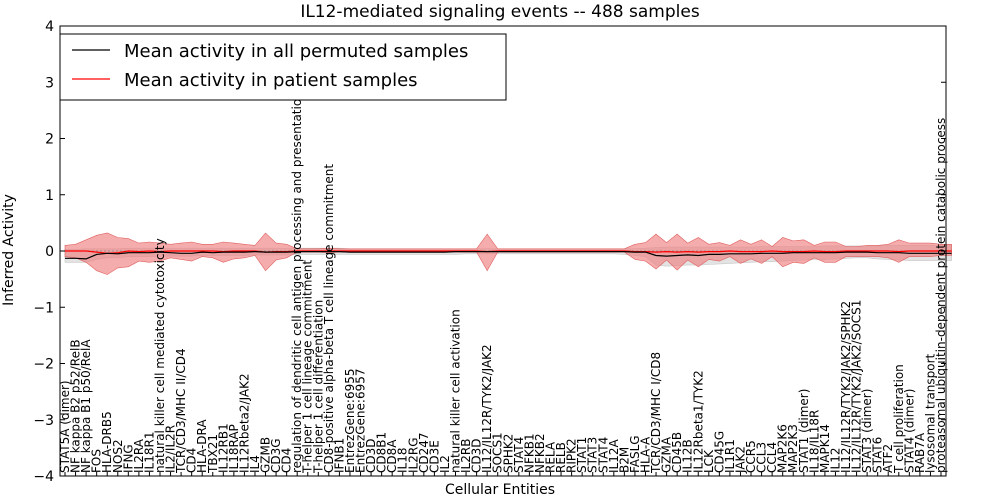  Describe the element at coordinates (741, 460) in the screenshot. I see `entity-label: JAK2` at that location.